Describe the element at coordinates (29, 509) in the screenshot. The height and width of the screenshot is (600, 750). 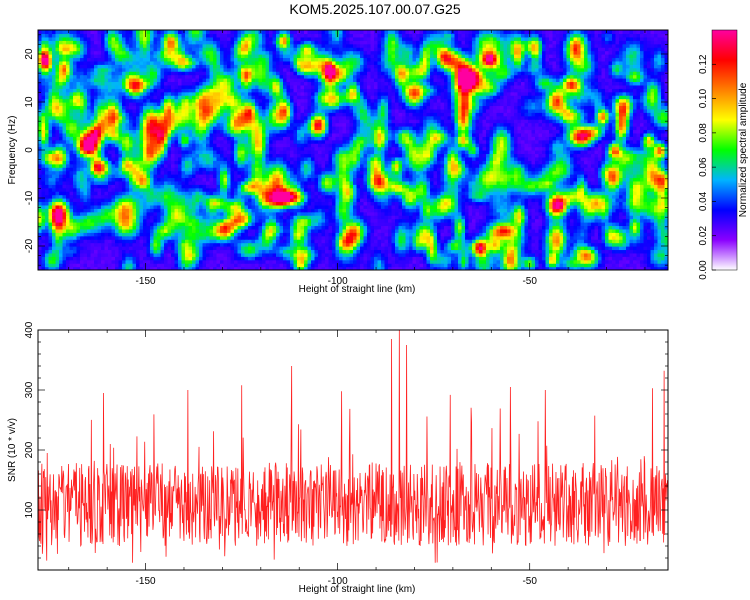
I see `y-tick-label: 100` at that location.